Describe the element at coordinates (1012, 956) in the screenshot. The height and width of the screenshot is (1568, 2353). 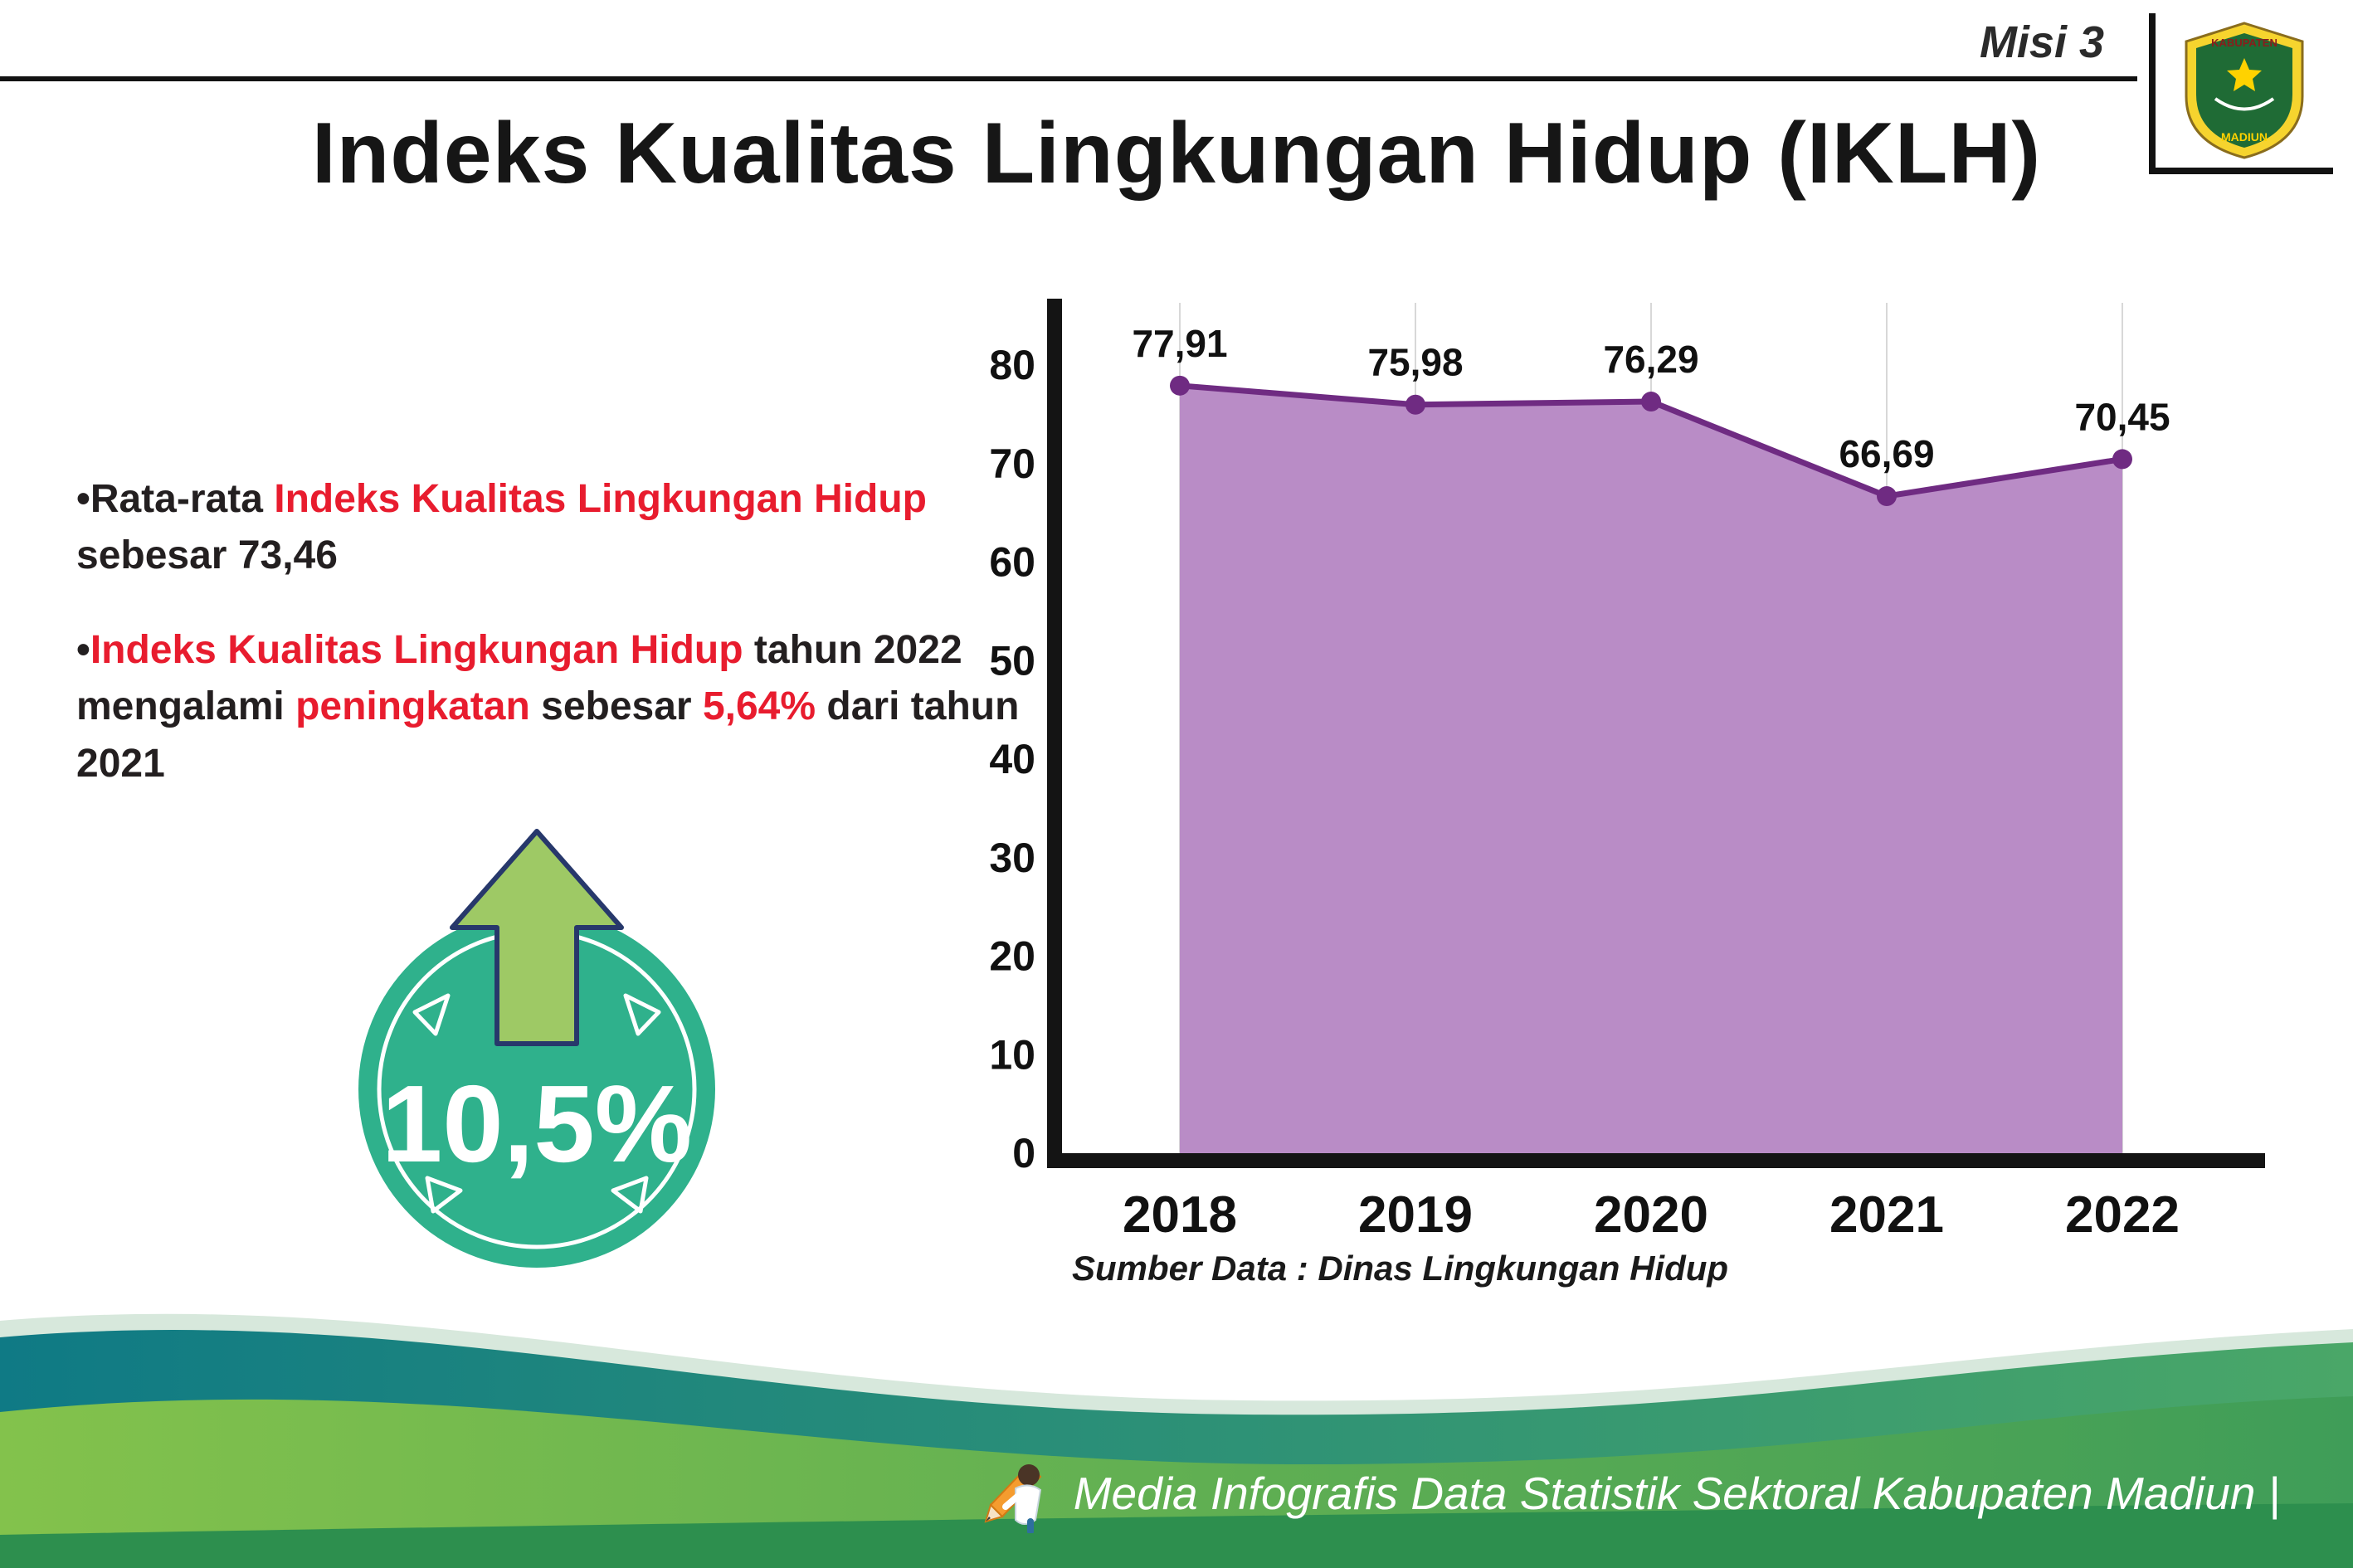
I see `y-tick-label: 20` at that location.